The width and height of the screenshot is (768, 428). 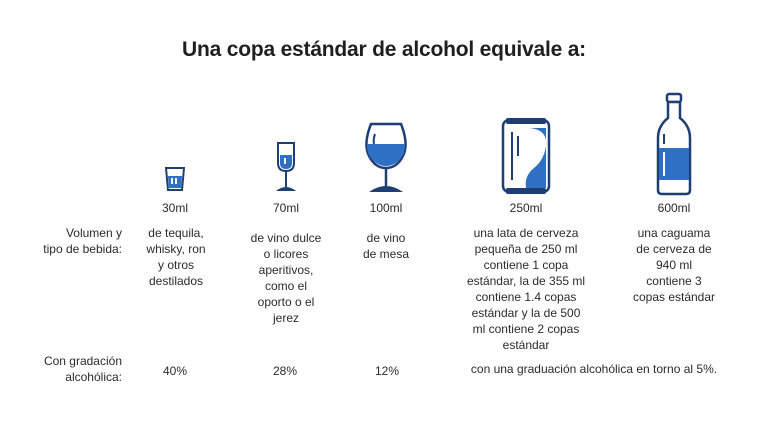 What do you see at coordinates (82, 249) in the screenshot?
I see `row-label-volume-type-line2: tipo de bebida:` at bounding box center [82, 249].